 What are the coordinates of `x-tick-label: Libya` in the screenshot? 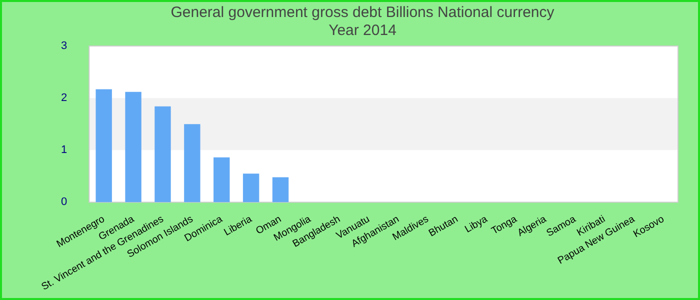 It's located at (476, 225).